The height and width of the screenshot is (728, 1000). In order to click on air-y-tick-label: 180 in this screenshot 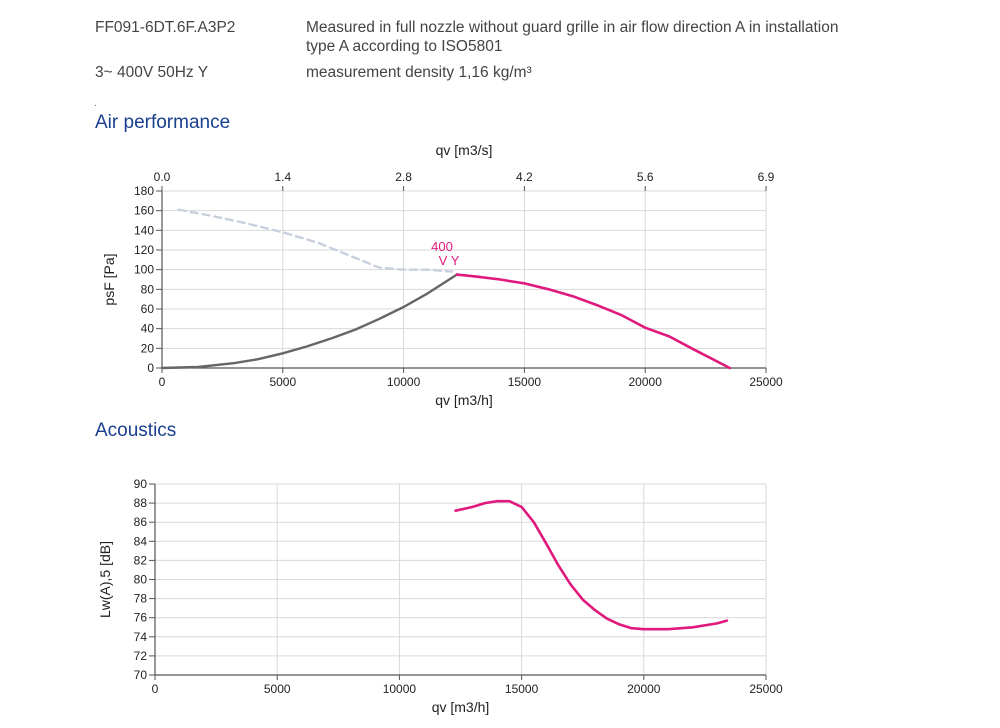, I will do `click(144, 191)`.